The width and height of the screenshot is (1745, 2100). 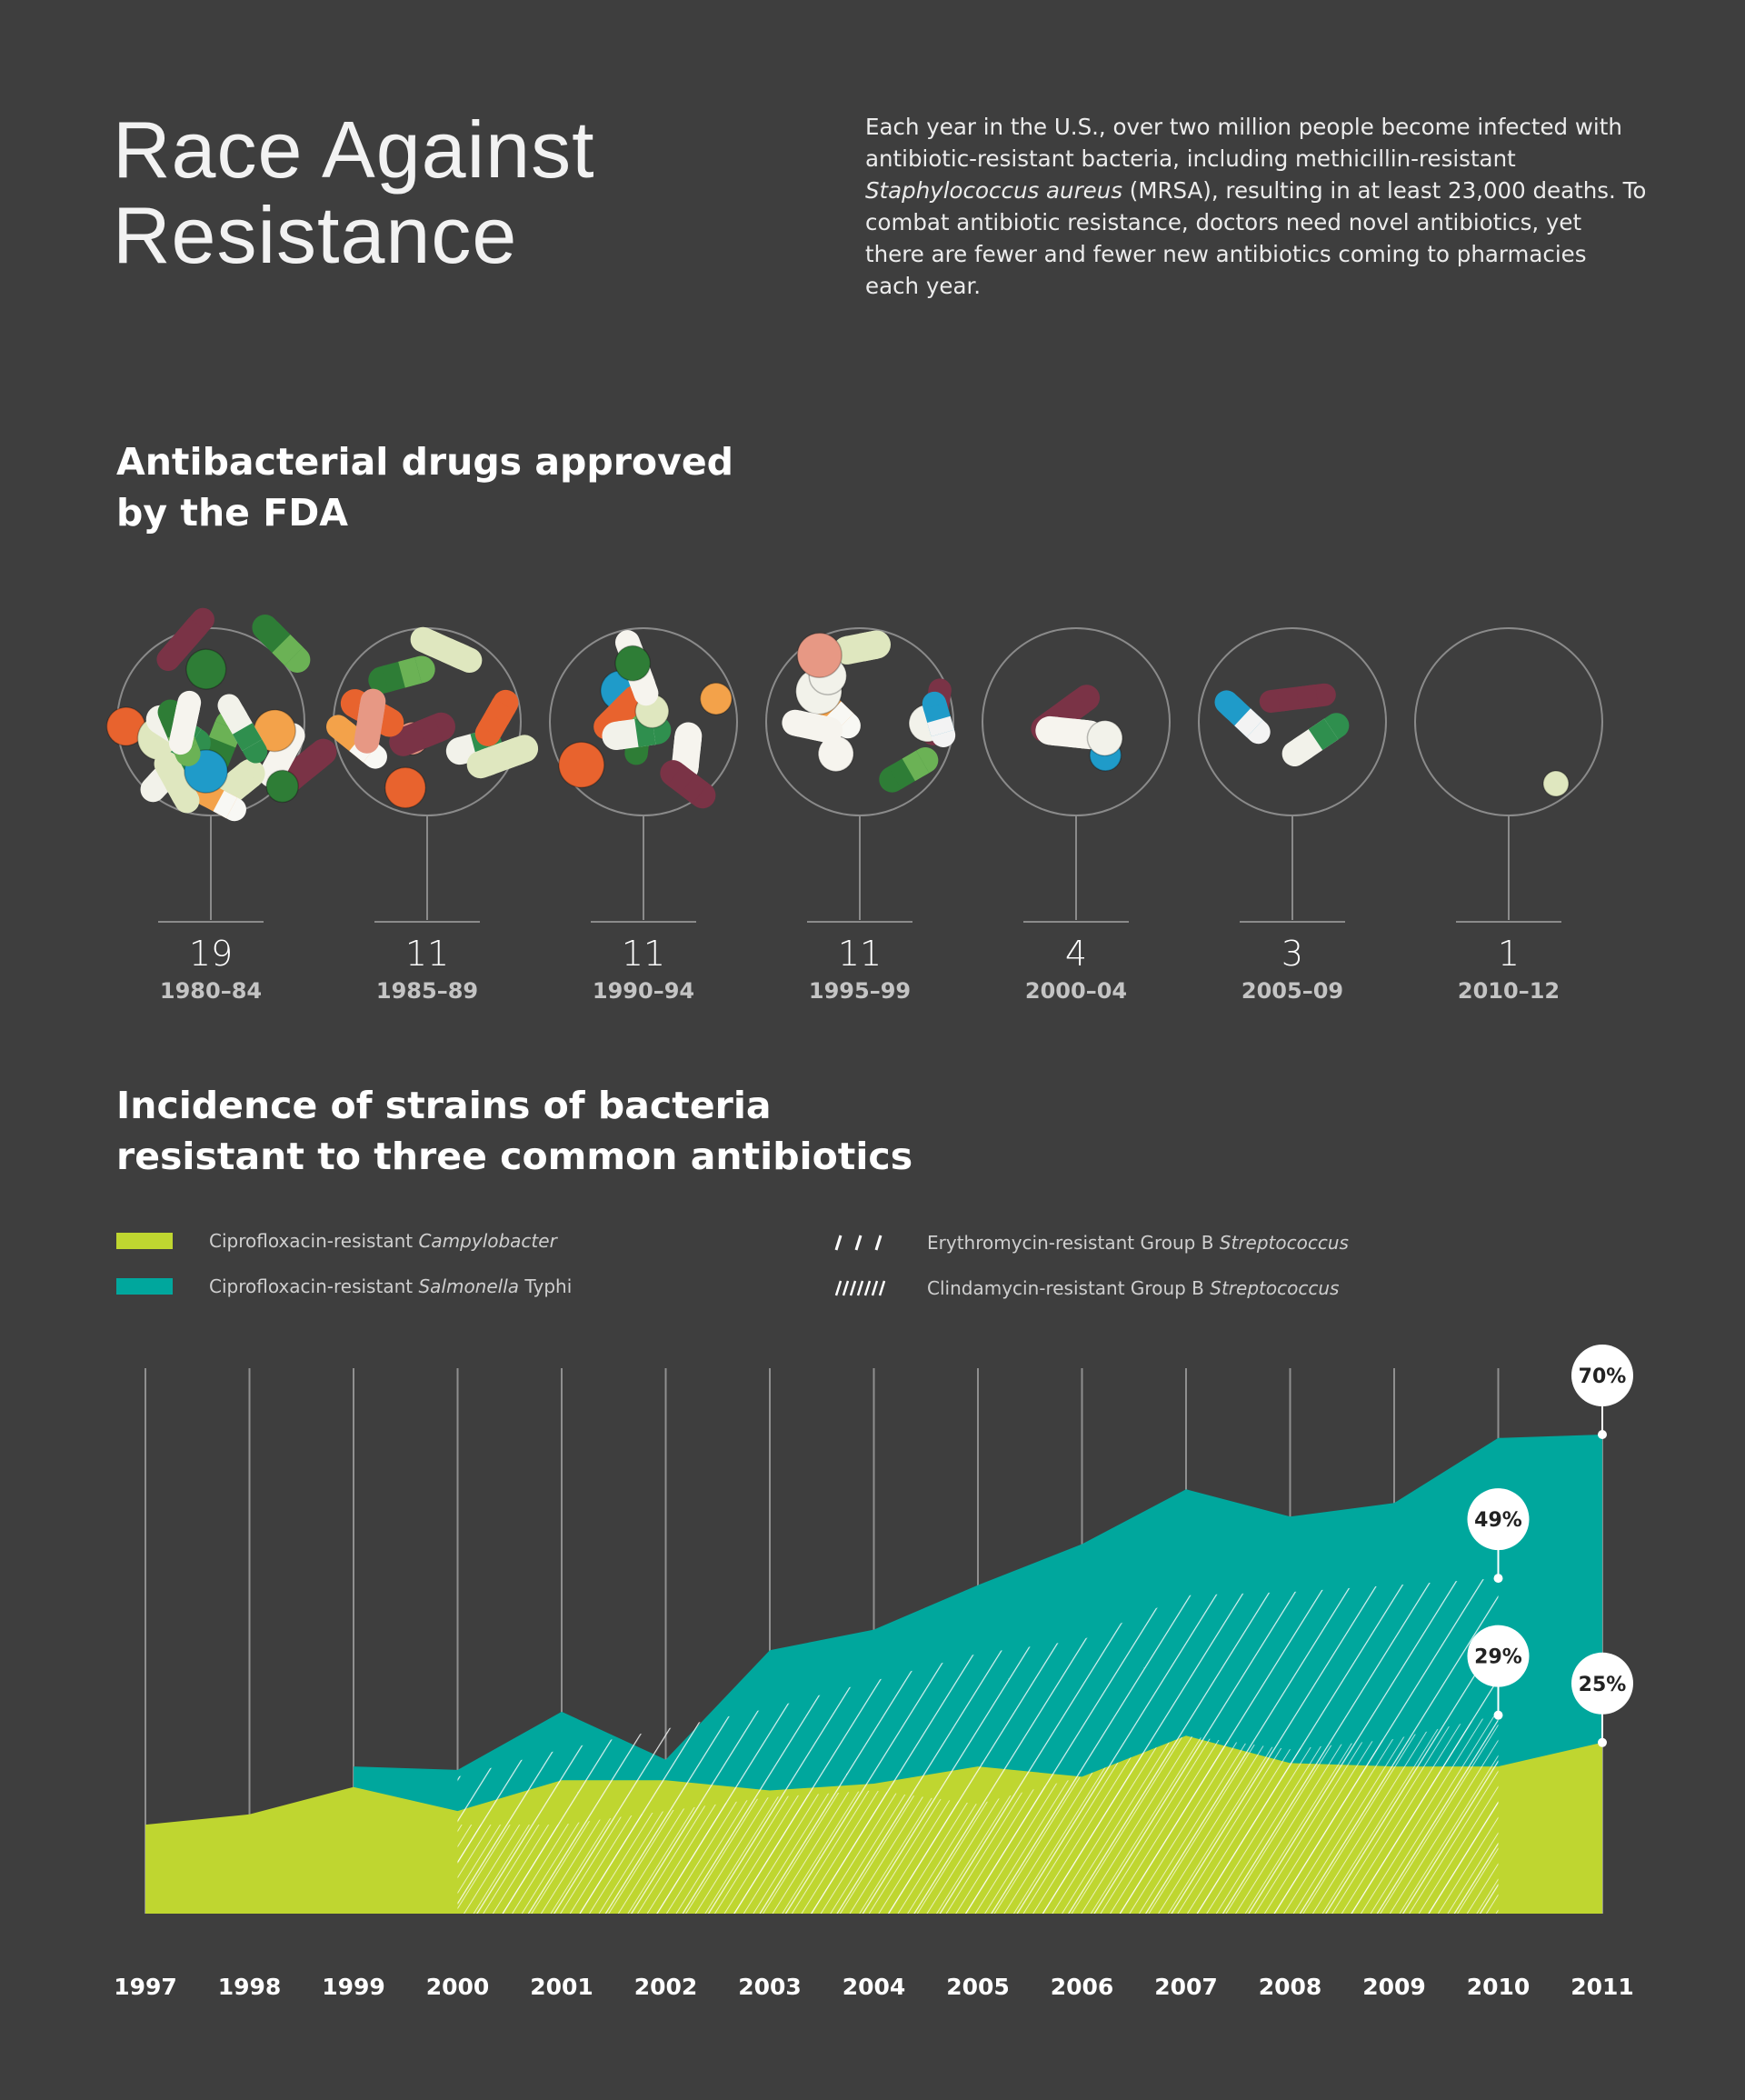 I want to click on legend-swatch-erythromycin, so click(x=858, y=1243).